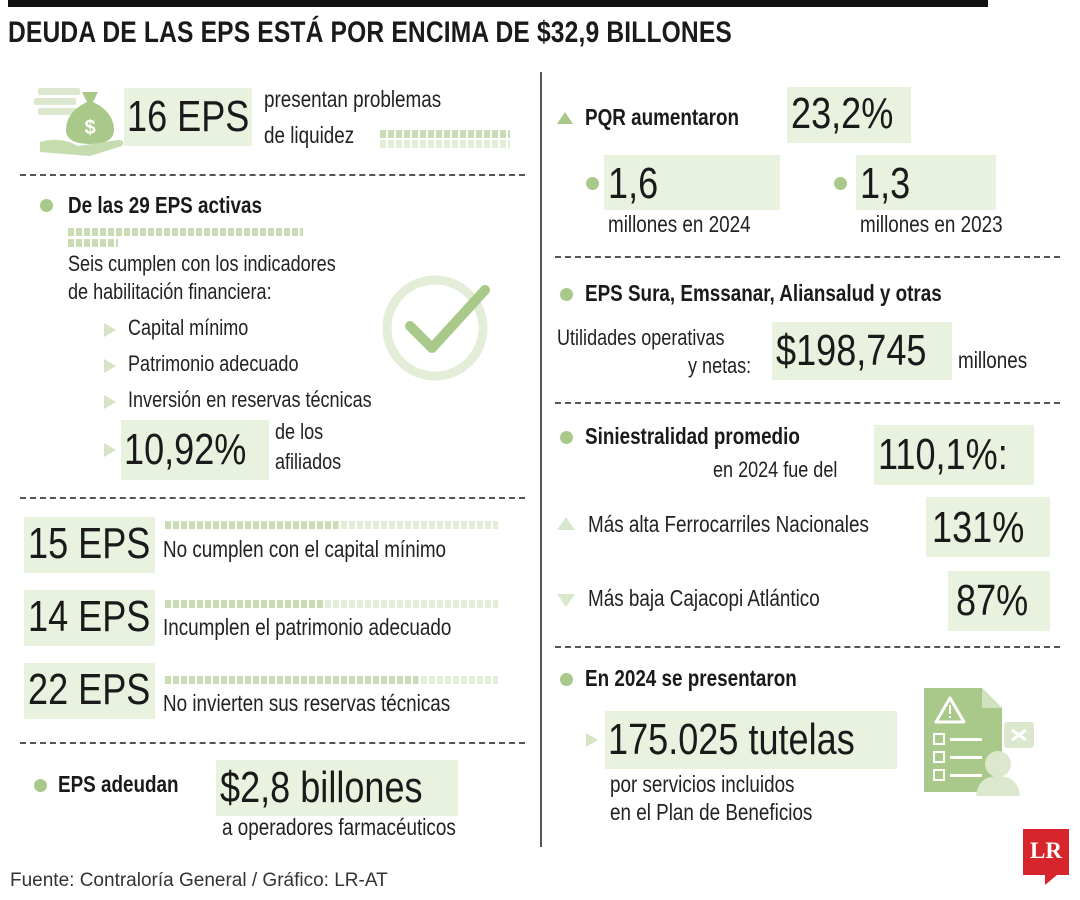 The width and height of the screenshot is (1080, 900). What do you see at coordinates (307, 627) in the screenshot?
I see `row-text-patrimonio: Incumplen el patrimonio adecuado` at bounding box center [307, 627].